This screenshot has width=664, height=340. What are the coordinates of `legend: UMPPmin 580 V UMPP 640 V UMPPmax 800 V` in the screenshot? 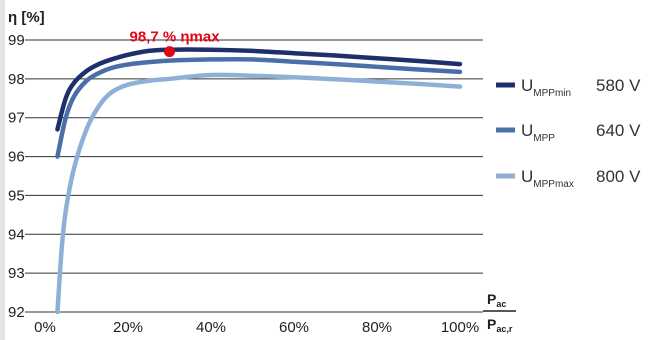 It's located at (568, 133).